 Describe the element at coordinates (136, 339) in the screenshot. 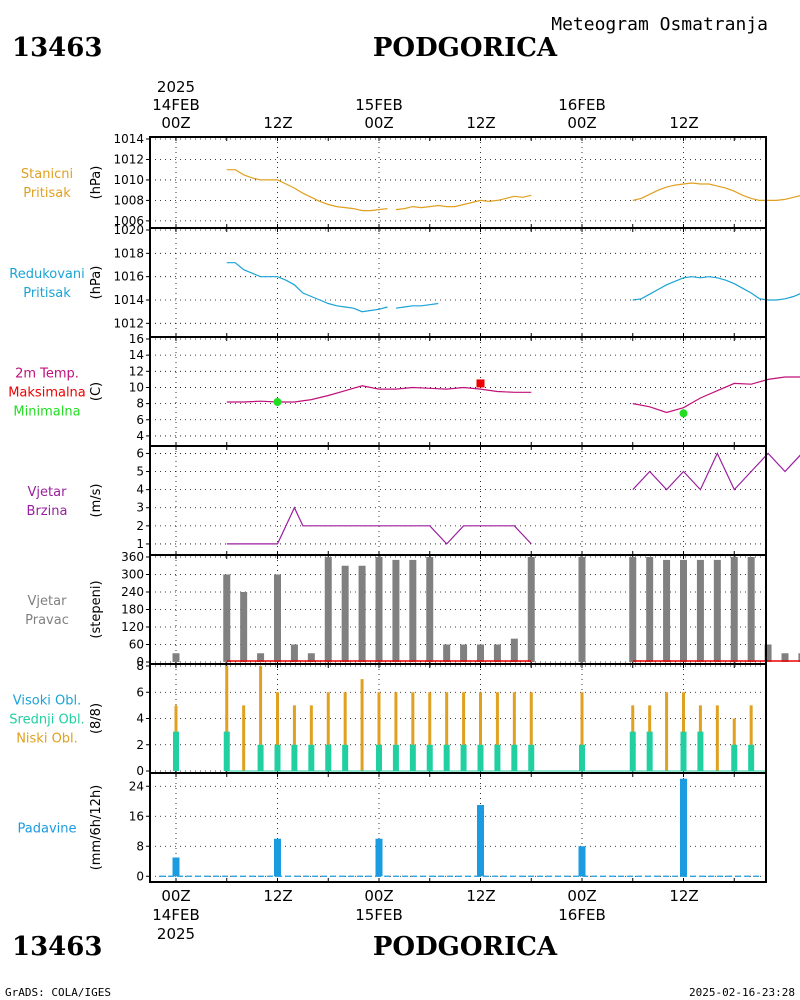

I see `temperature-ytick-label: 16` at that location.